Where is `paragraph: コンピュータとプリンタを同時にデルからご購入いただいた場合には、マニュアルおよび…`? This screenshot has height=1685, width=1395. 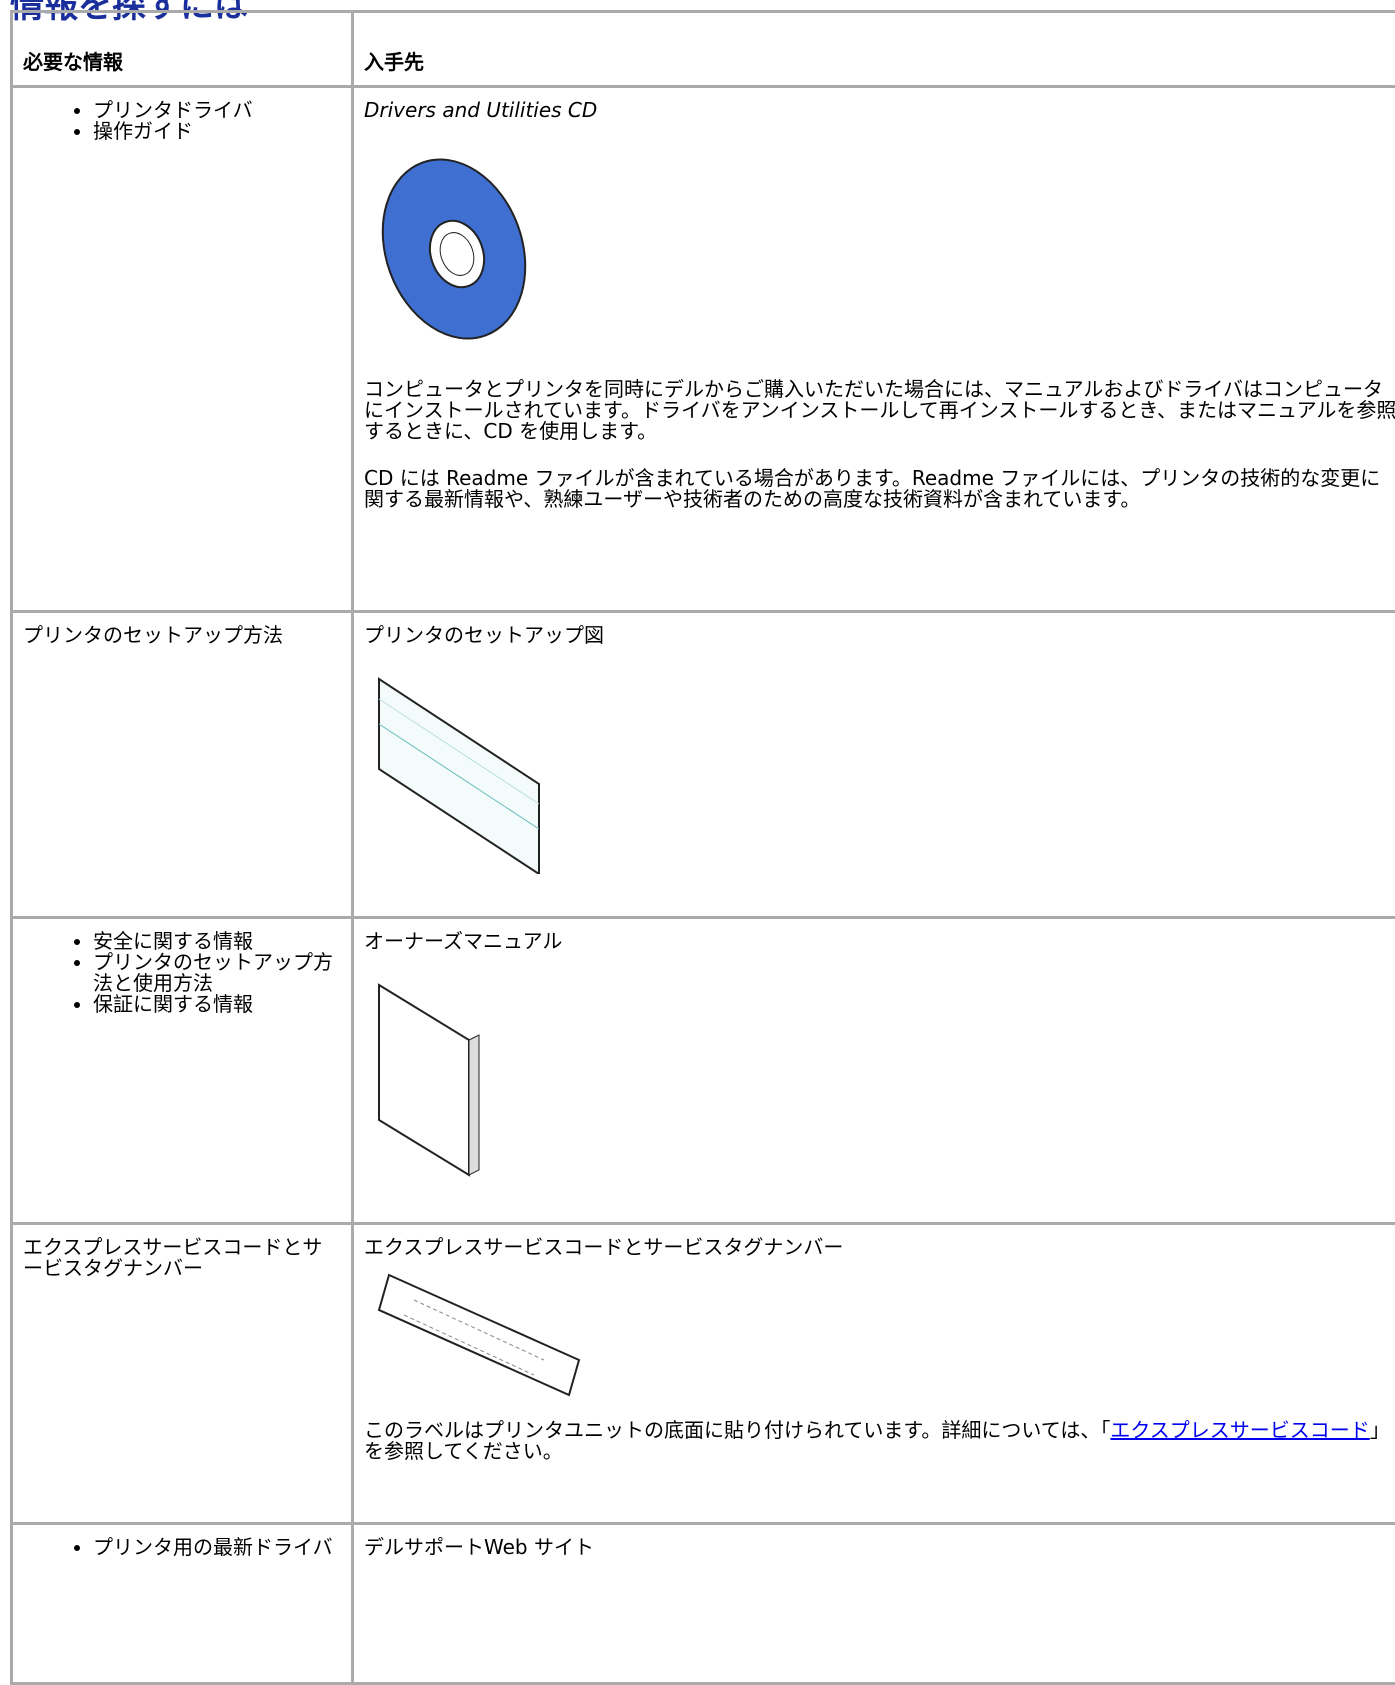
paragraph: コンピュータとプリンタを同時にデルからご購入いただいた場合には、マニュアルおよび… is located at coordinates (879, 410).